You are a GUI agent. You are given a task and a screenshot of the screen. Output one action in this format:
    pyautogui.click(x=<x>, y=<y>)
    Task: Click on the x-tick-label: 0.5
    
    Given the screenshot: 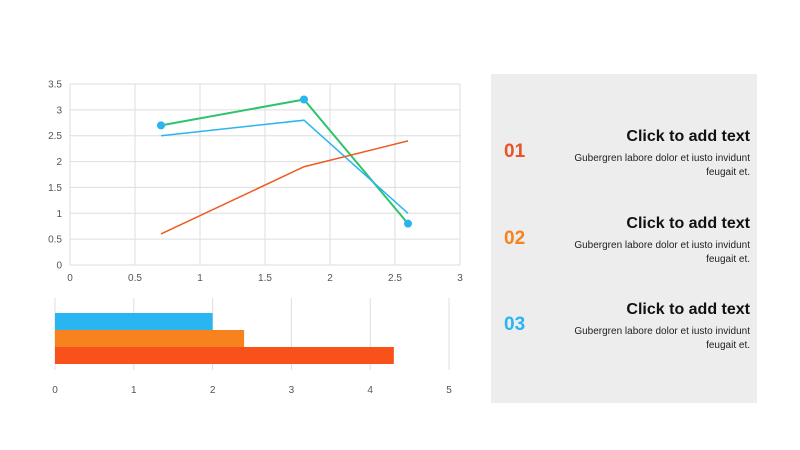 What is the action you would take?
    pyautogui.click(x=135, y=278)
    